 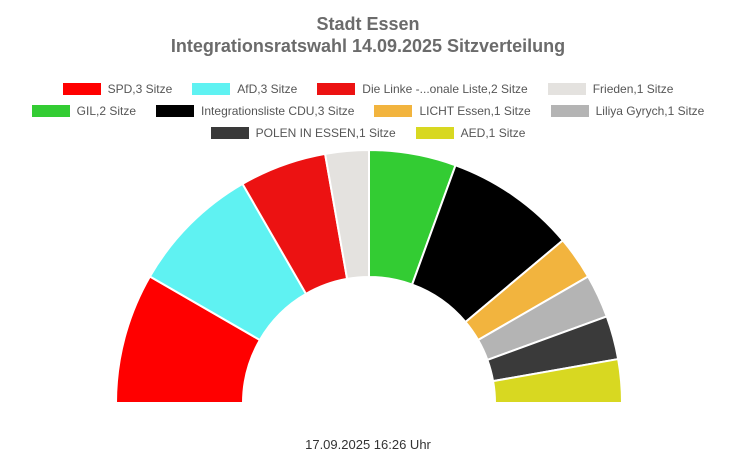 What do you see at coordinates (278, 111) in the screenshot?
I see `legend-label: Integrationsliste CDU,3 Sitze` at bounding box center [278, 111].